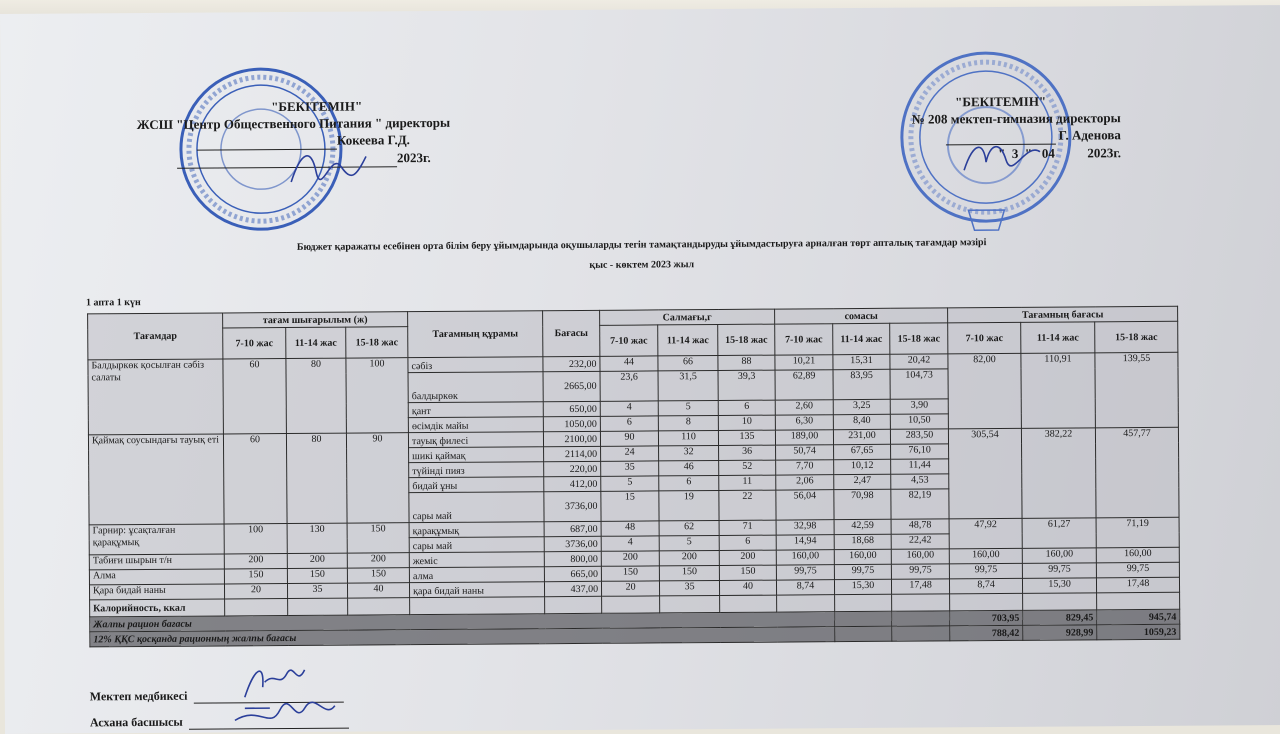  What do you see at coordinates (573, 574) in the screenshot?
I see `ingredient-price: 665,00` at bounding box center [573, 574].